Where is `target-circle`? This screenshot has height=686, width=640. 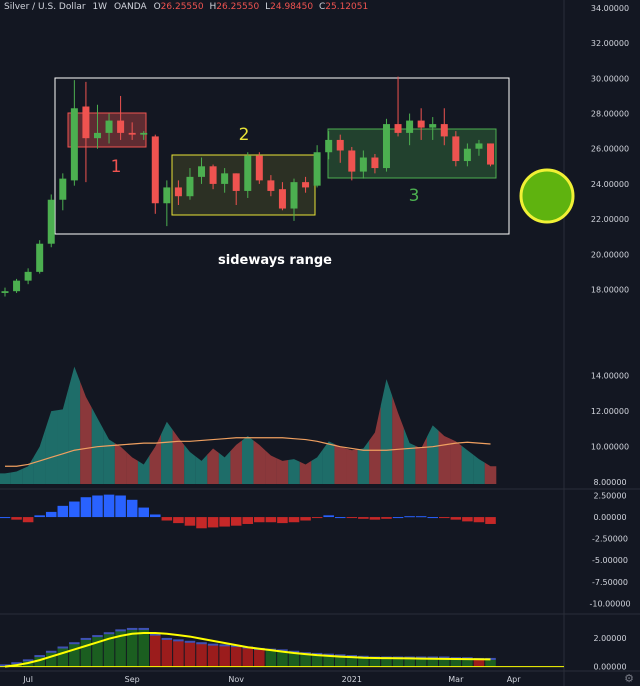
target-circle is located at coordinates (547, 196).